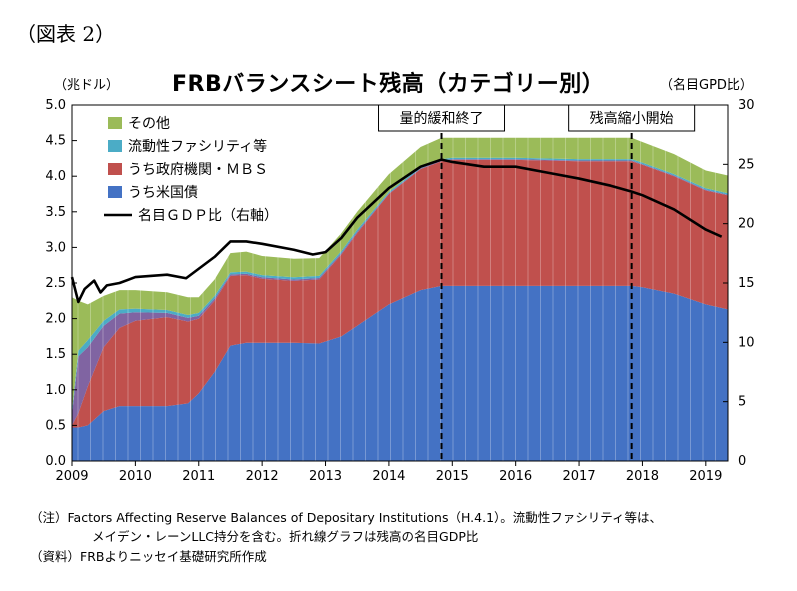 The width and height of the screenshot is (797, 591). What do you see at coordinates (115, 169) in the screenshot?
I see `legend-swatch-agency` at bounding box center [115, 169].